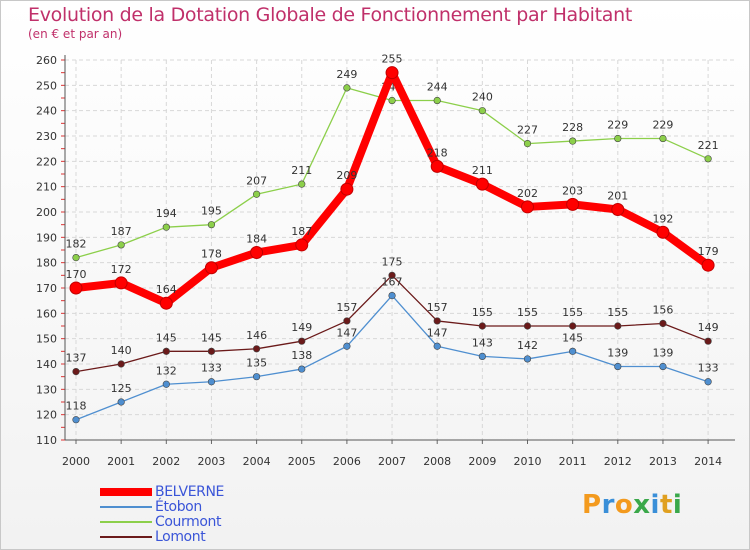 Image resolution: width=750 pixels, height=550 pixels. I want to click on x-tick-label: 2002, so click(166, 461).